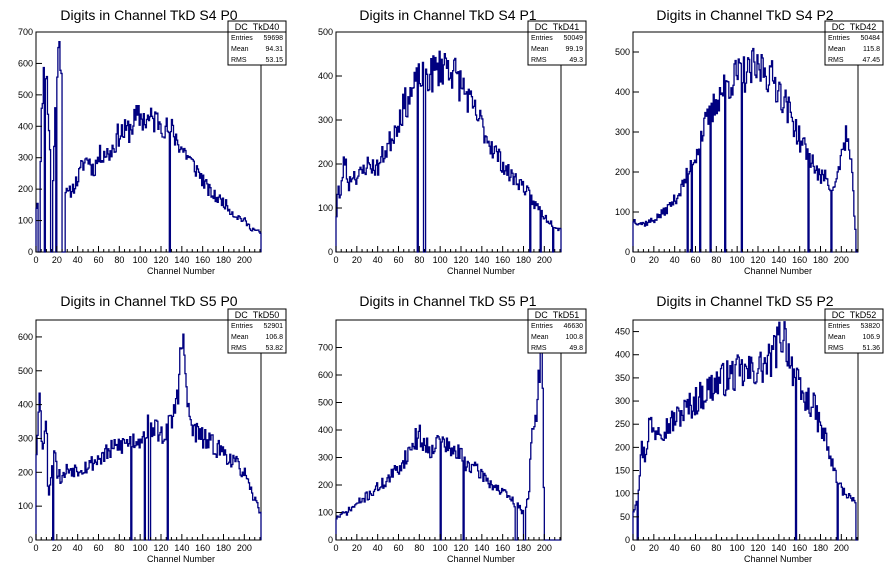 The height and width of the screenshot is (579, 896). I want to click on stats-box: DC_TkD51 Entries 46630 Mean 100.8 RMS 49.8, so click(557, 331).